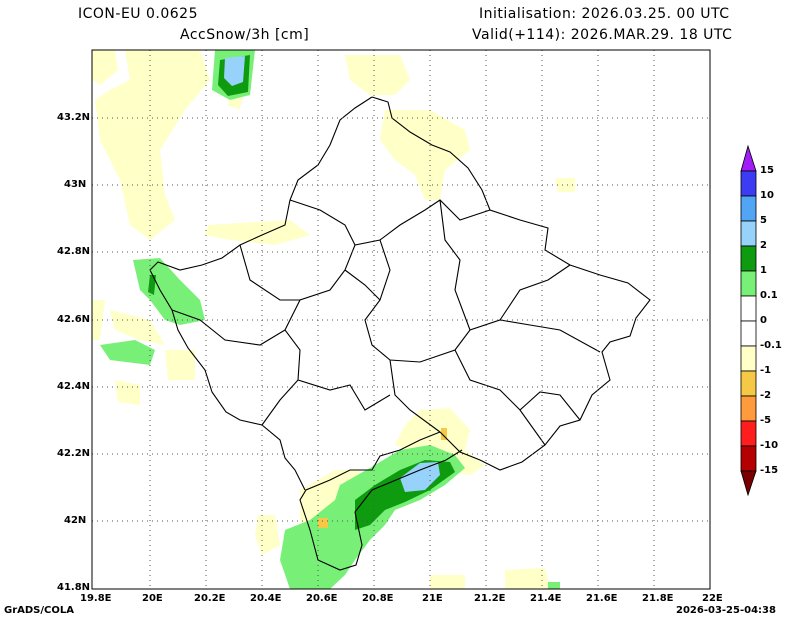 The image size is (800, 618). I want to click on valid-time: Valid(+114): 2026.MAR.29. 18 UTC, so click(602, 35).